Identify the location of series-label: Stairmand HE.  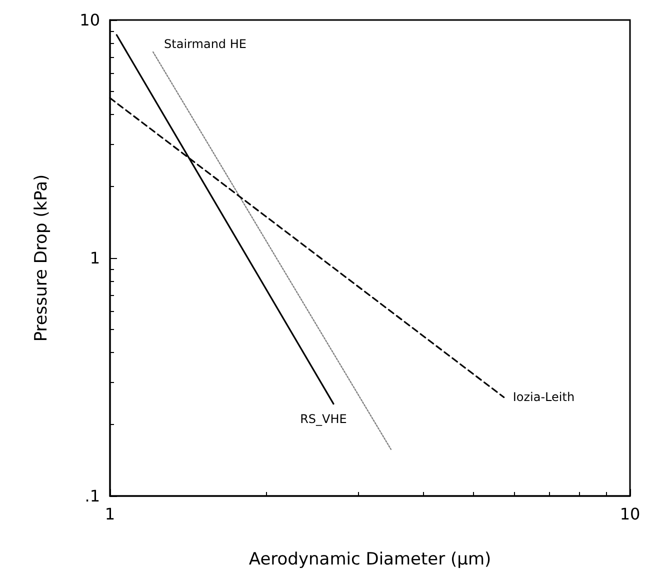
(205, 43).